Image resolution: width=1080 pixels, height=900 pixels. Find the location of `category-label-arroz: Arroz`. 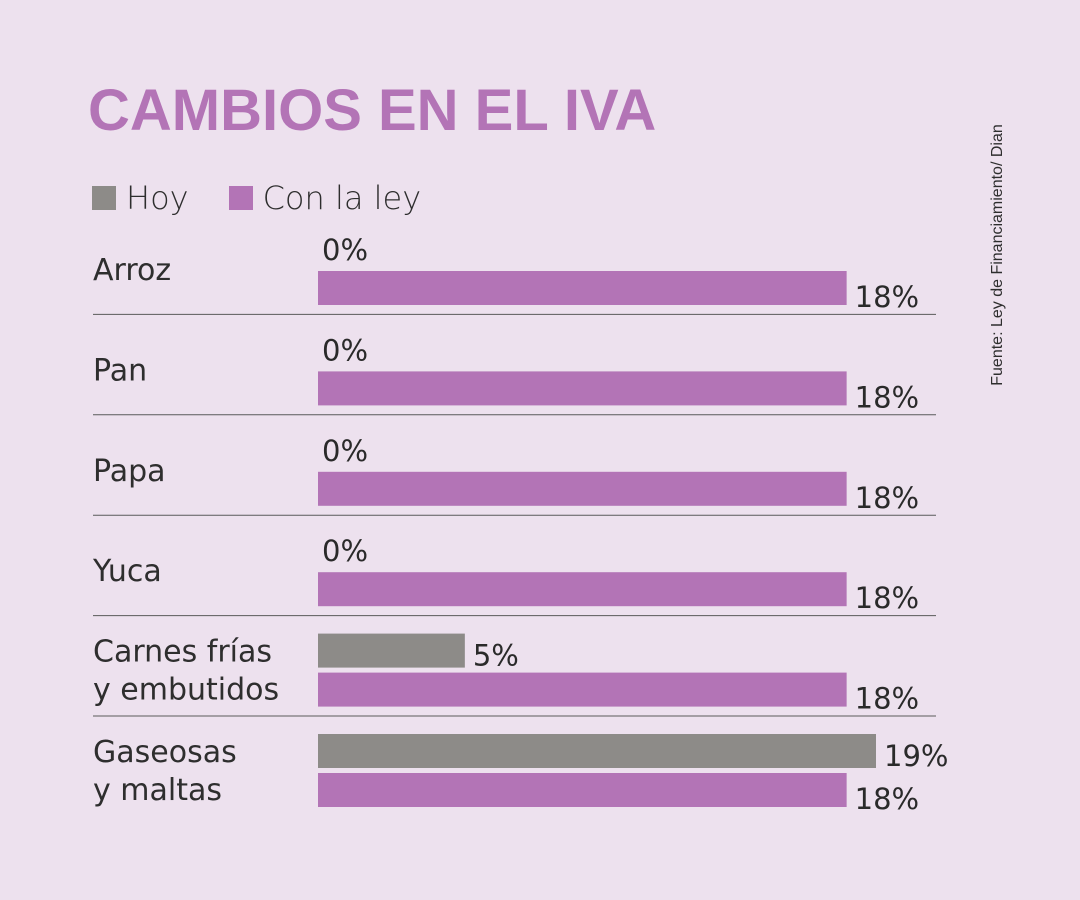

category-label-arroz: Arroz is located at coordinates (132, 270).